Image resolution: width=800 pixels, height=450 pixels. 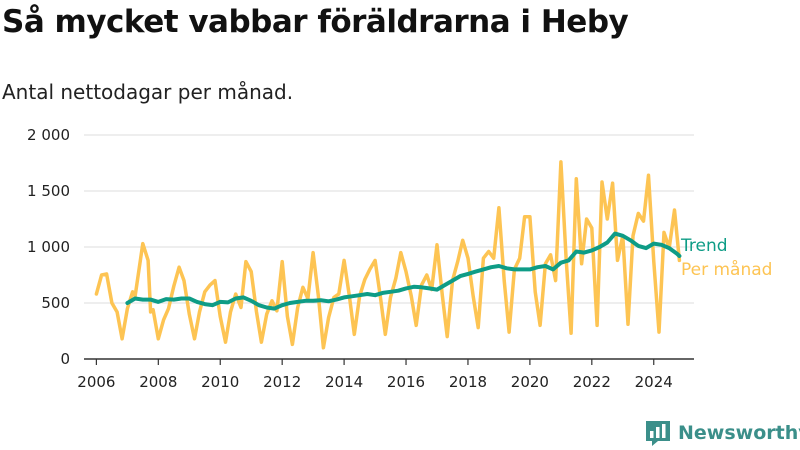 I want to click on y-tick-label: 2 000, so click(x=48, y=135).